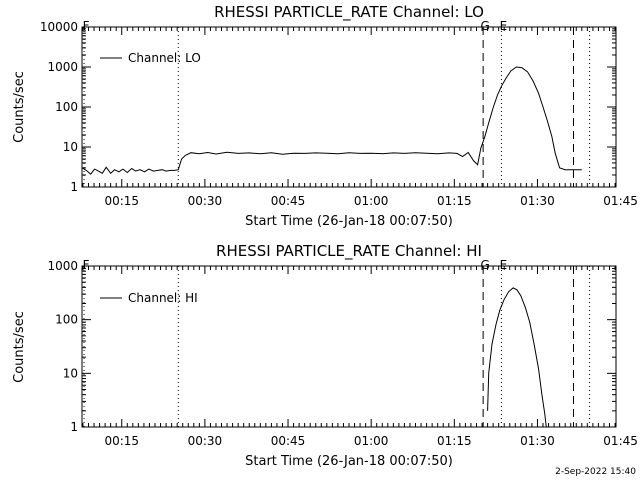  What do you see at coordinates (59, 27) in the screenshot?
I see `y-tick-label: 10000` at bounding box center [59, 27].